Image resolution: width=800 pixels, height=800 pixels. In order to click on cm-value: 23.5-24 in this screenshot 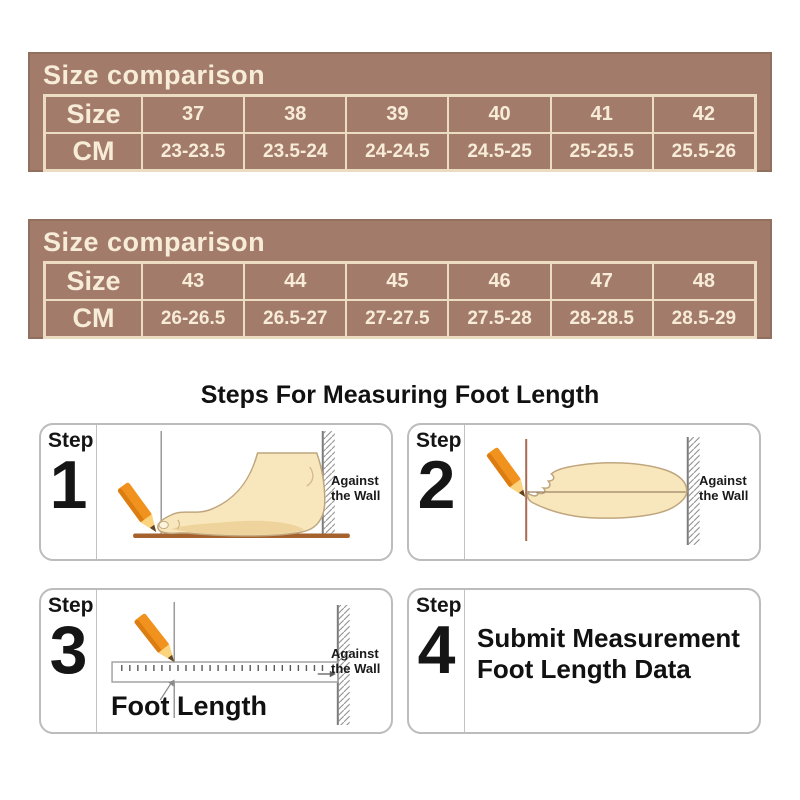, I will do `click(295, 151)`.